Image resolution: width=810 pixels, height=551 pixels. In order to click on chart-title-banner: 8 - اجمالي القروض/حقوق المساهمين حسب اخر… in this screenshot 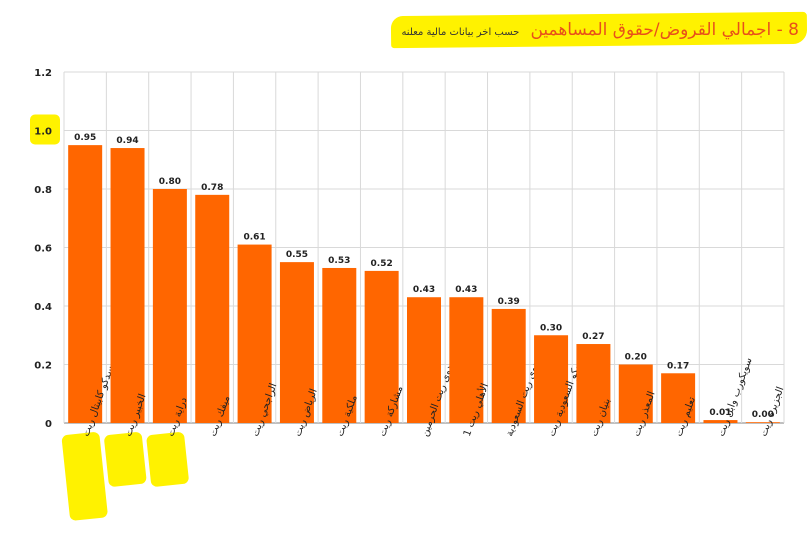, I will do `click(599, 30)`.